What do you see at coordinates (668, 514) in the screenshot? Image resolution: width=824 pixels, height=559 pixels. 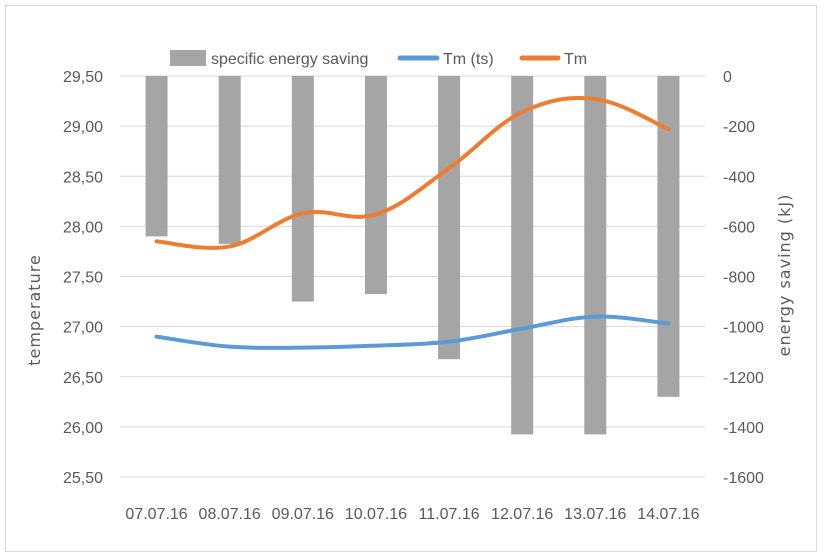 I see `x-tick-label: 14.07.16` at bounding box center [668, 514].